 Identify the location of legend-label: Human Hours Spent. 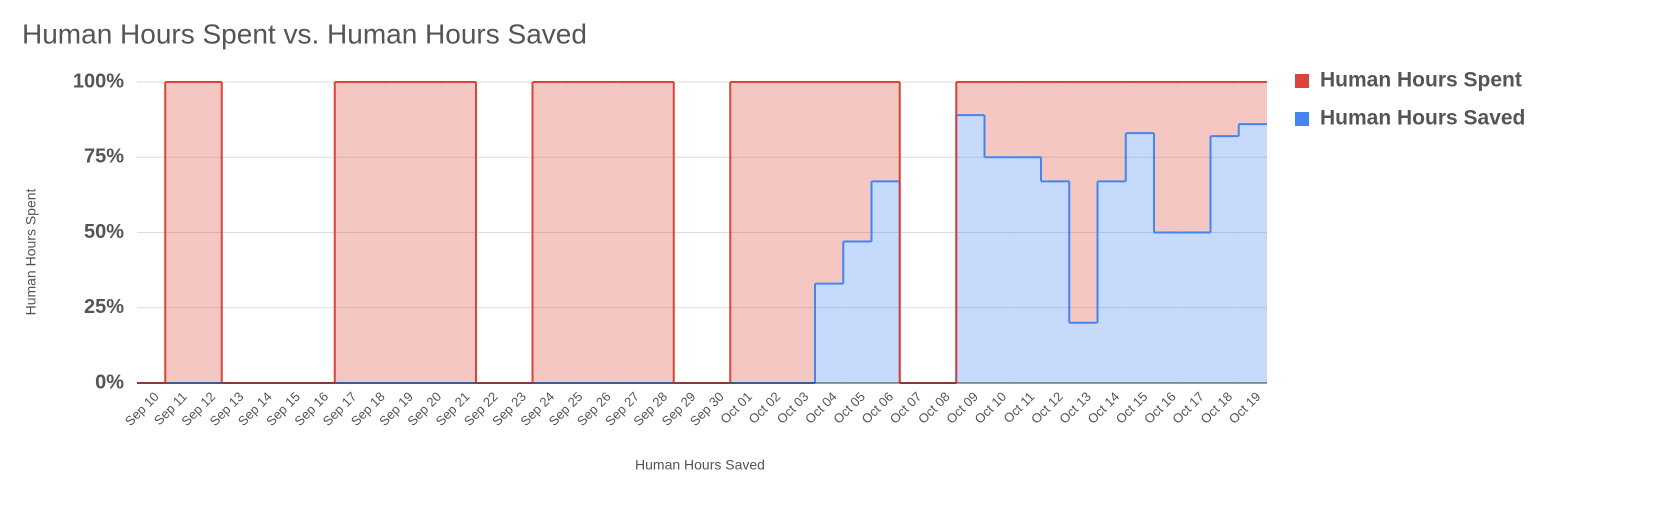
(1421, 80).